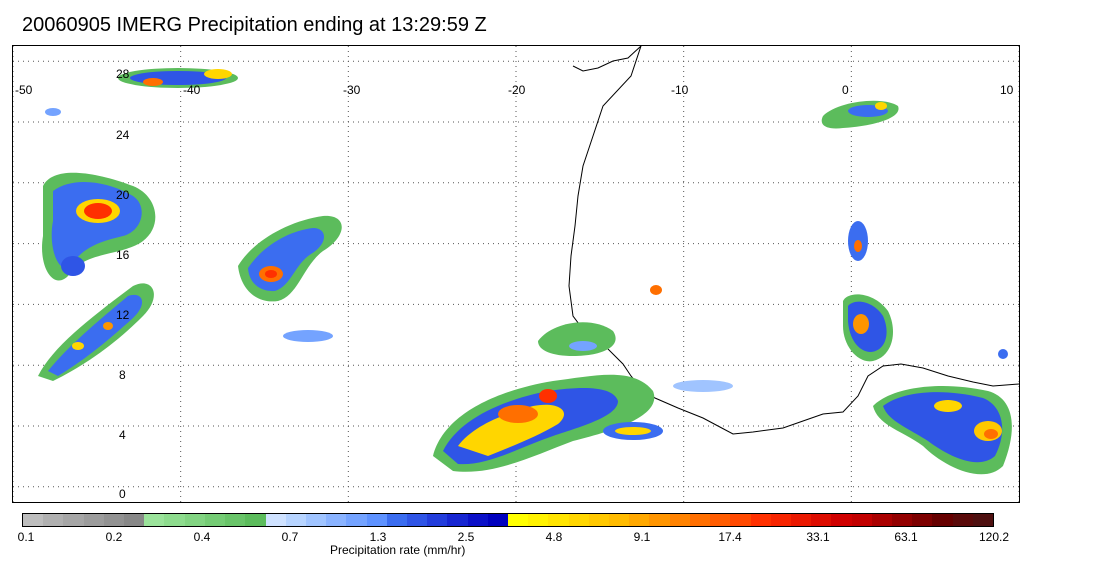 The image size is (1101, 571). Describe the element at coordinates (818, 537) in the screenshot. I see `colorbar-tick-label: 33.1` at that location.